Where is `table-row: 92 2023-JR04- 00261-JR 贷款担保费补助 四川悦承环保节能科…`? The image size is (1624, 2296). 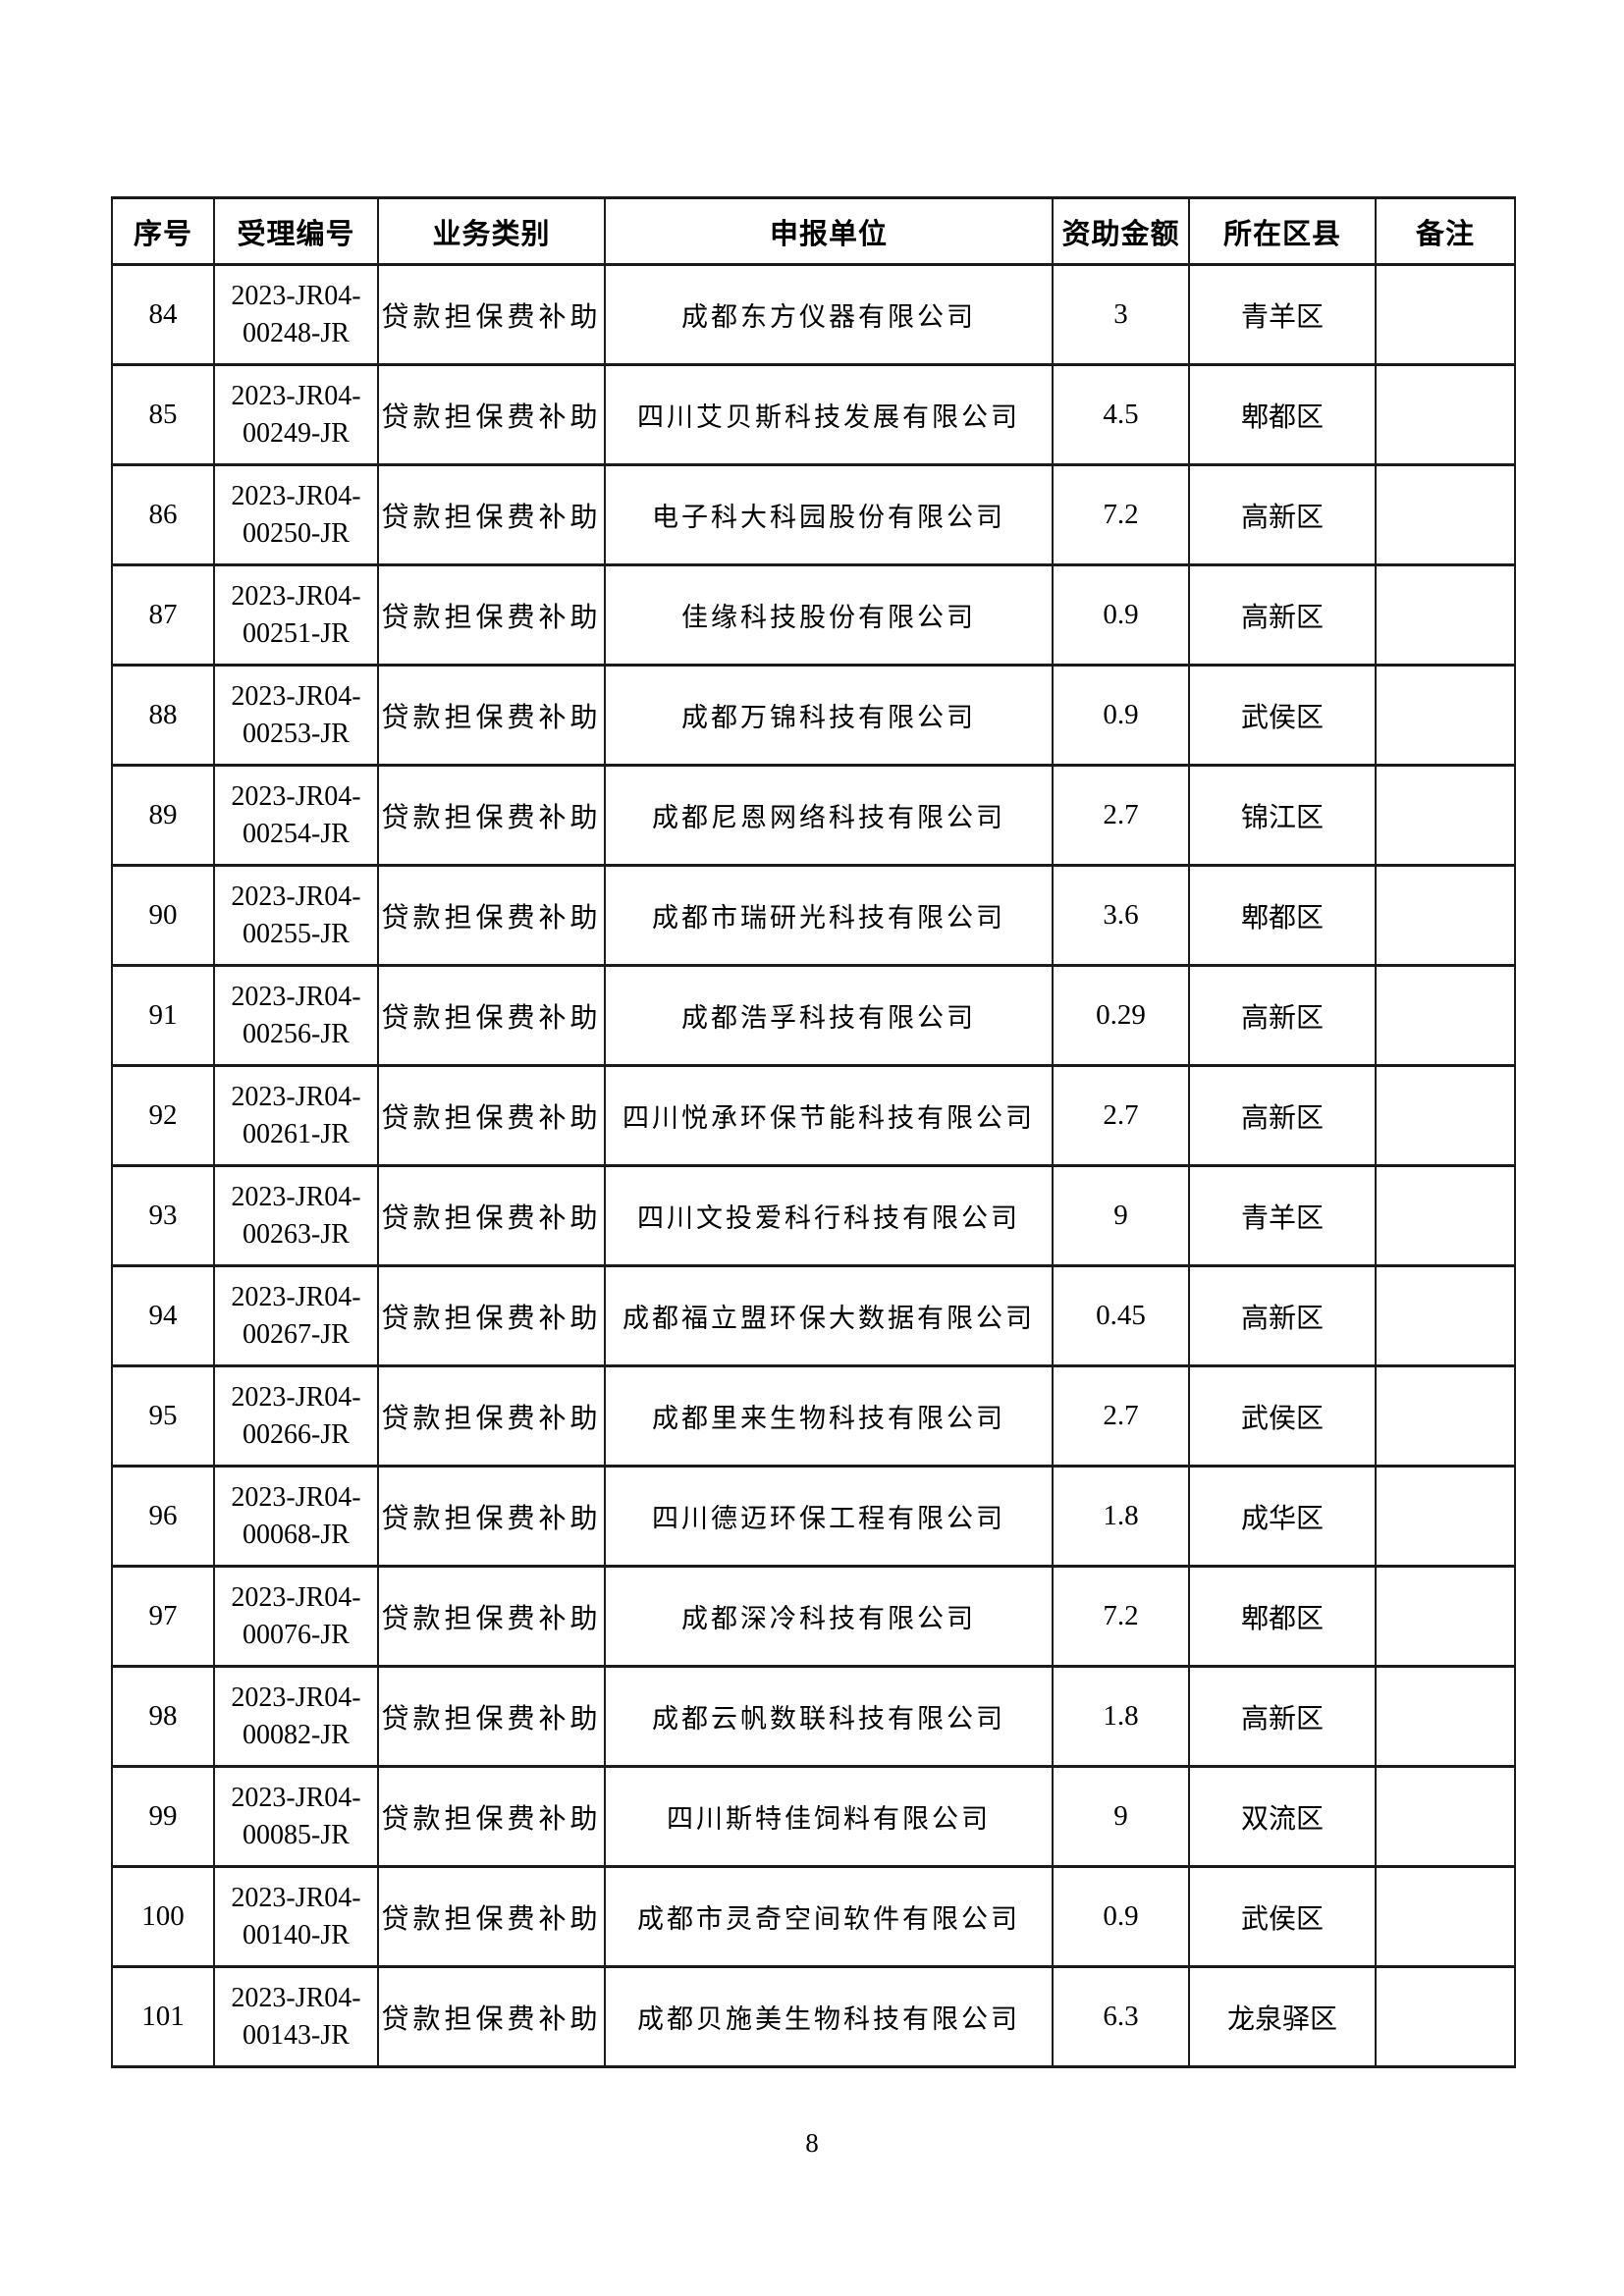 table-row: 92 2023-JR04- 00261-JR 贷款担保费补助 四川悦承环保节能科… is located at coordinates (813, 1115).